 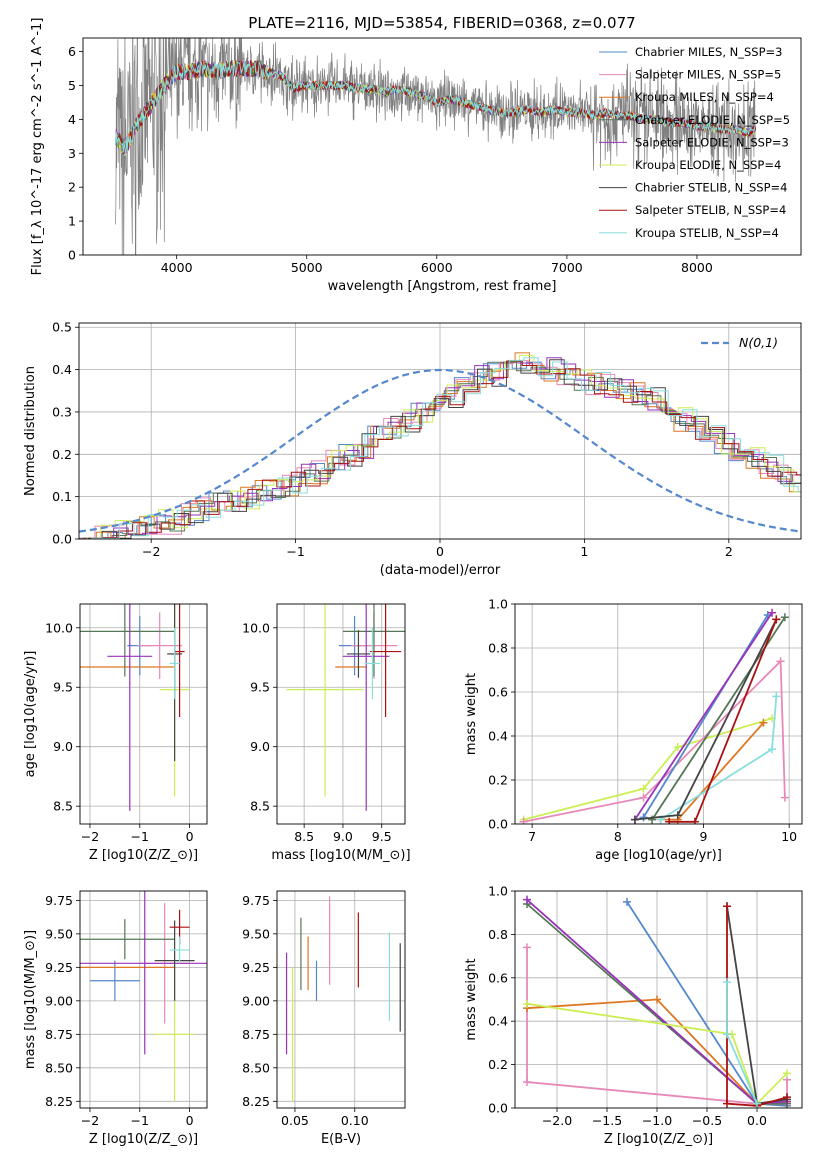 What do you see at coordinates (355, 1120) in the screenshot?
I see `x-tick-label: 0.10` at bounding box center [355, 1120].